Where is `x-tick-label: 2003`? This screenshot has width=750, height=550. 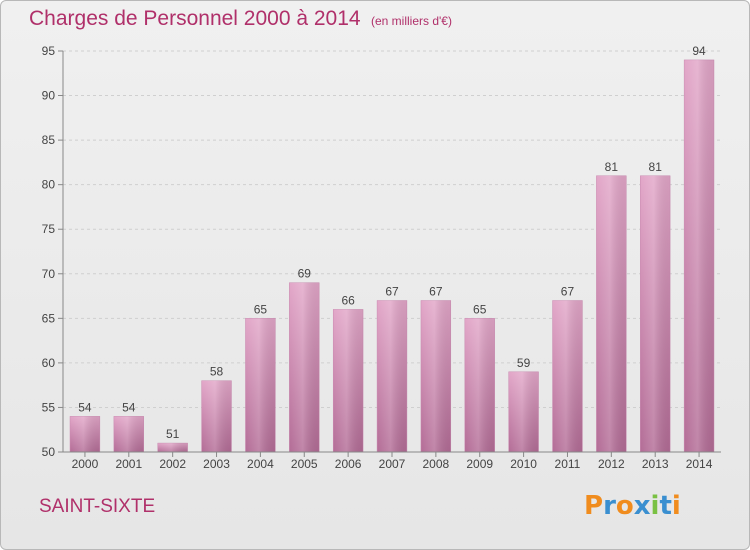 x-tick-label: 2003 is located at coordinates (216, 464).